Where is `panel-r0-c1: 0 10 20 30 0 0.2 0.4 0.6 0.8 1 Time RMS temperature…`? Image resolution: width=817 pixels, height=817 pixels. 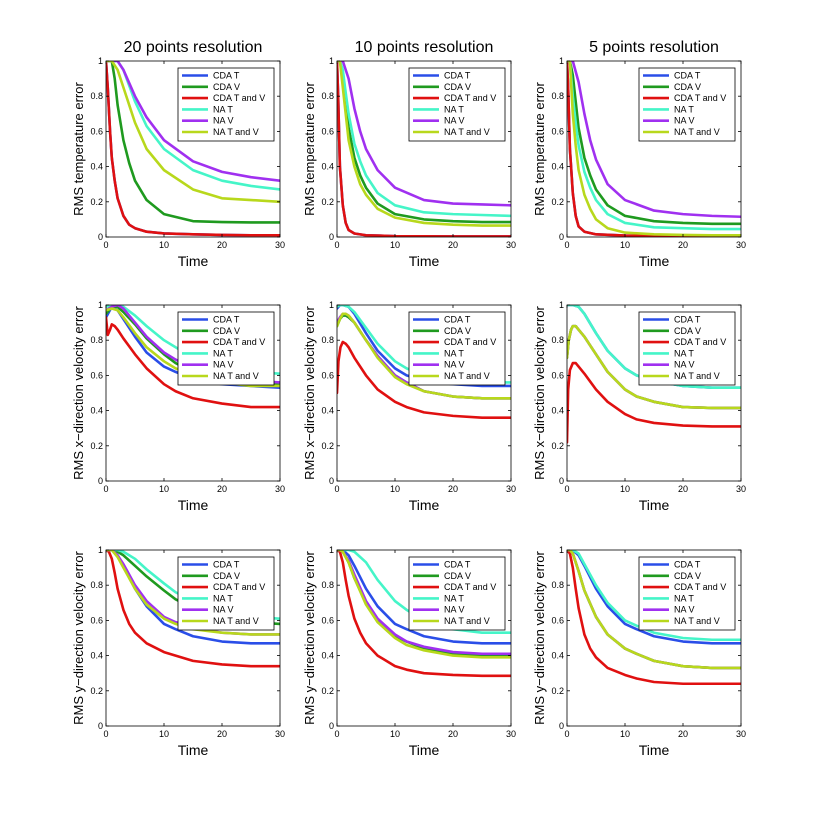
panel-r0-c1: 0 10 20 30 0 0.2 0.4 0.6 0.8 1 Time RMS temperature… is located at coordinates (409, 162).